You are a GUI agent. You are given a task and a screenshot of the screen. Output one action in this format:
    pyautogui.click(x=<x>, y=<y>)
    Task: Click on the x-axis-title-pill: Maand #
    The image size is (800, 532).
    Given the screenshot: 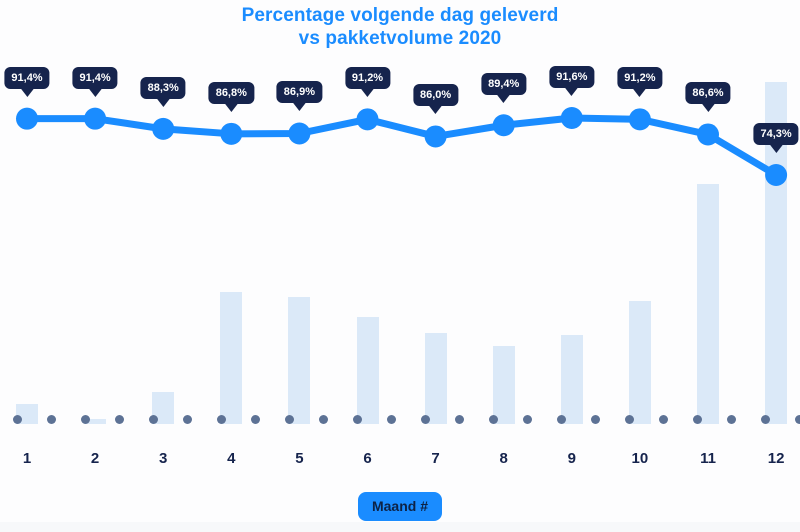 What is the action you would take?
    pyautogui.click(x=399, y=506)
    